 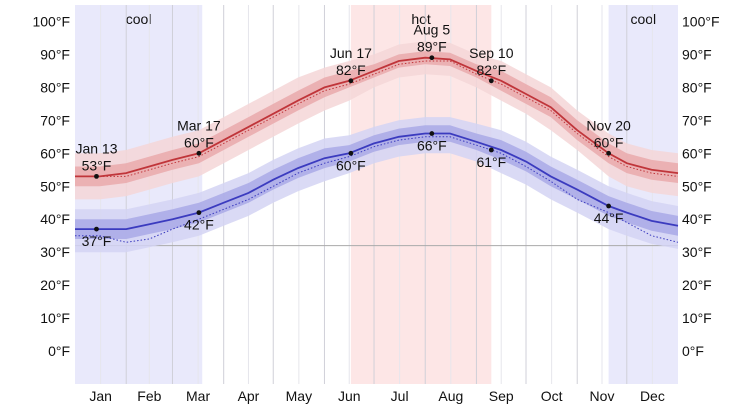 I want to click on x-month-label: Aug, so click(x=450, y=396).